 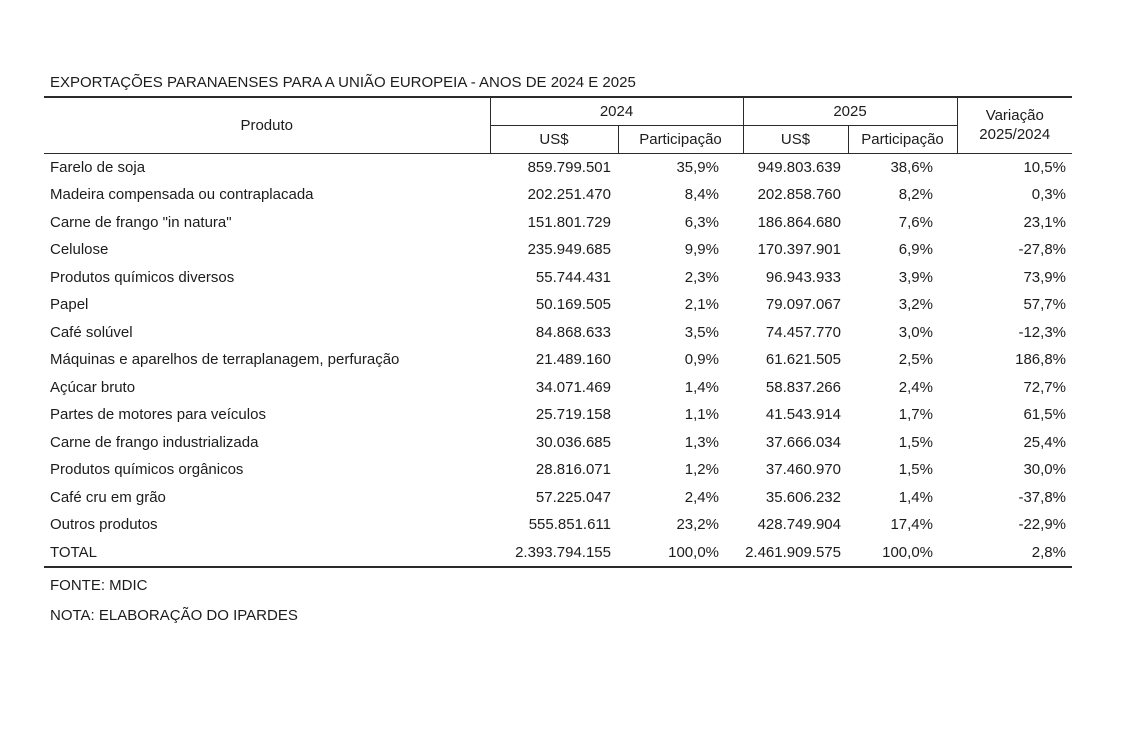 I want to click on cell-product: Açúcar bruto, so click(x=93, y=387).